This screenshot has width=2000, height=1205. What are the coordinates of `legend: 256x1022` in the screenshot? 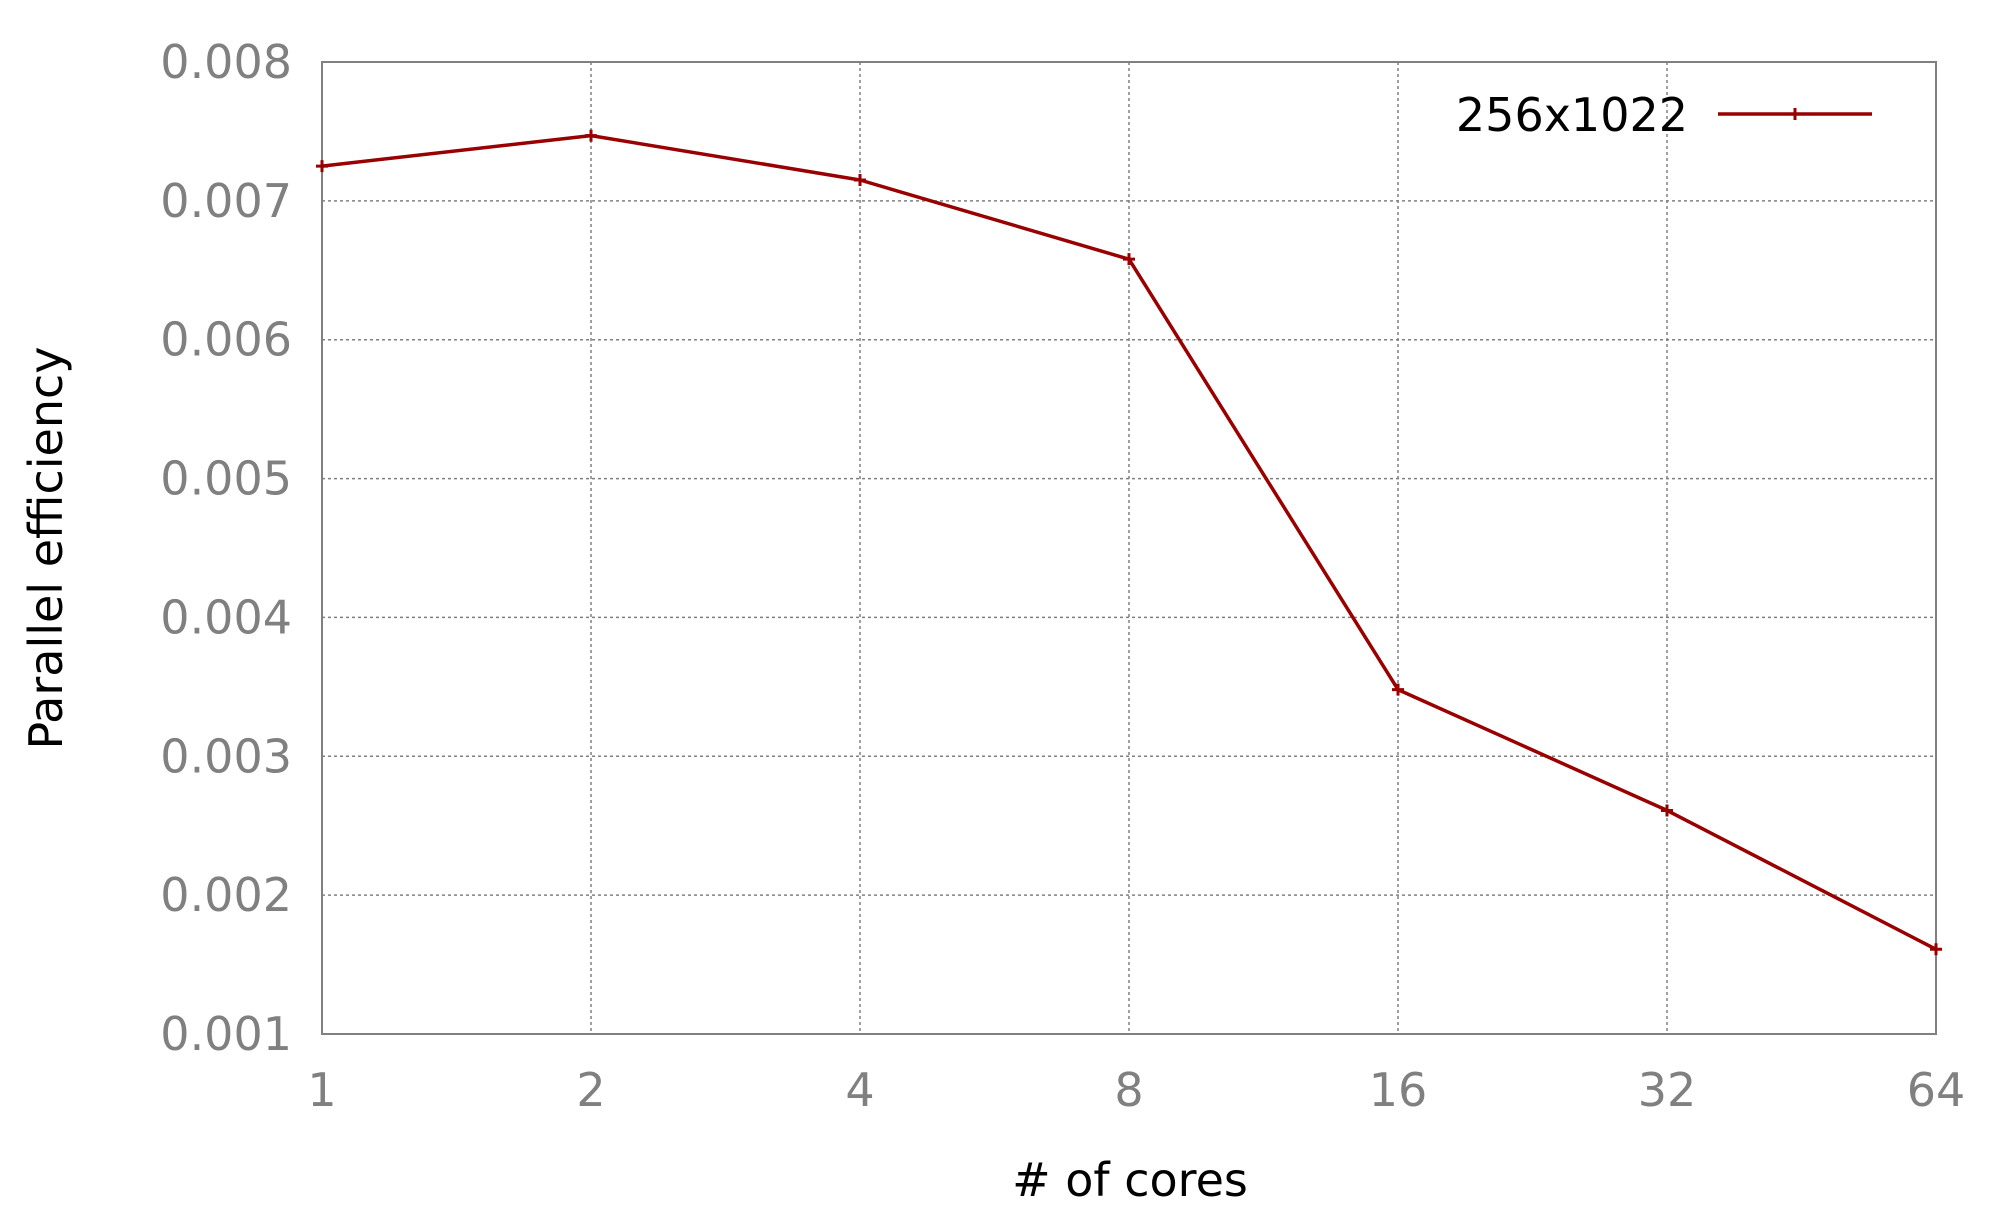 It's located at (1664, 115).